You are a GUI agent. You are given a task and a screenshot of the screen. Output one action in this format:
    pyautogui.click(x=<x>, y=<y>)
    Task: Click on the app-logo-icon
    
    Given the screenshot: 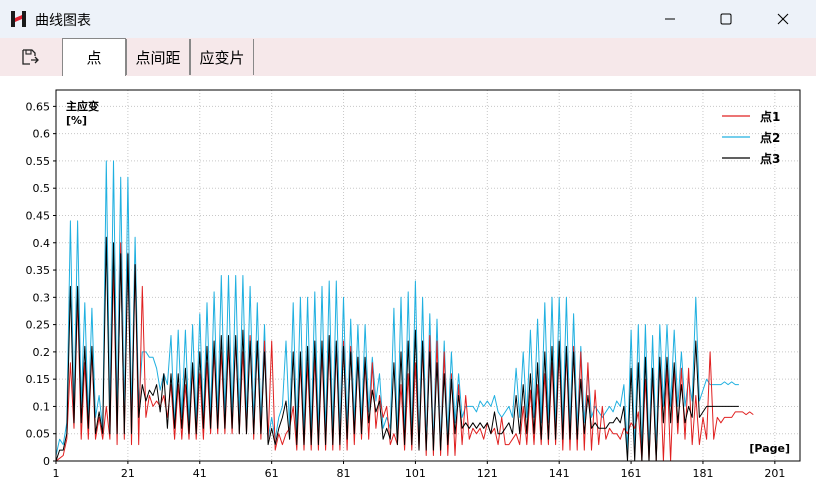 What is the action you would take?
    pyautogui.click(x=18, y=19)
    